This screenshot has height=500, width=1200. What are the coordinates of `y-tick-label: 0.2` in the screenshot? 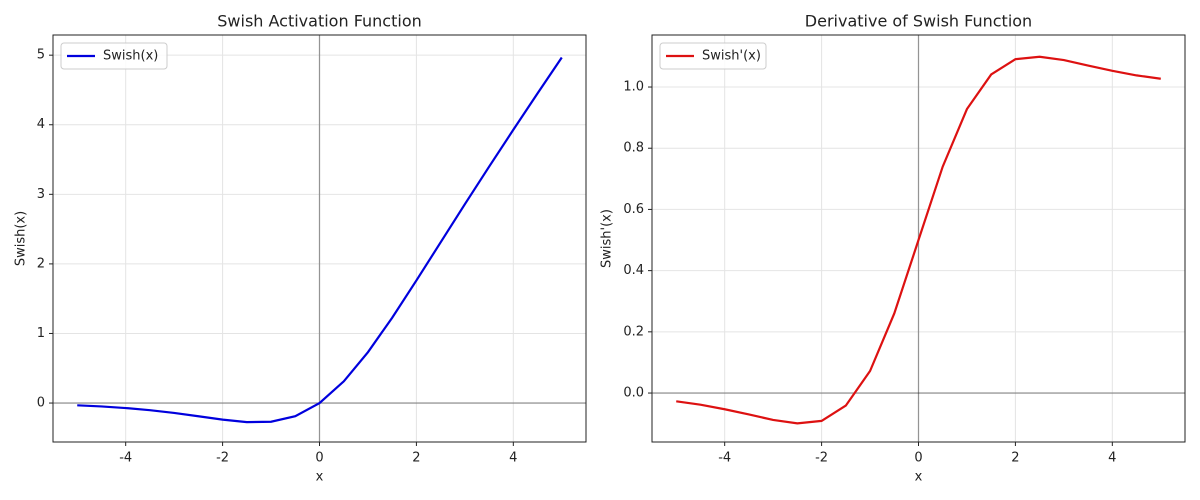 It's located at (633, 331).